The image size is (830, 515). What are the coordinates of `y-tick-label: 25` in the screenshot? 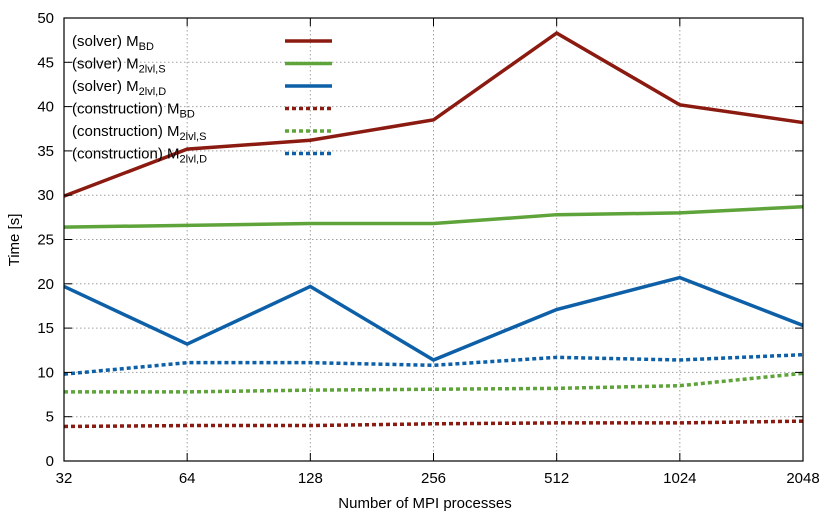 It's located at (45, 240).